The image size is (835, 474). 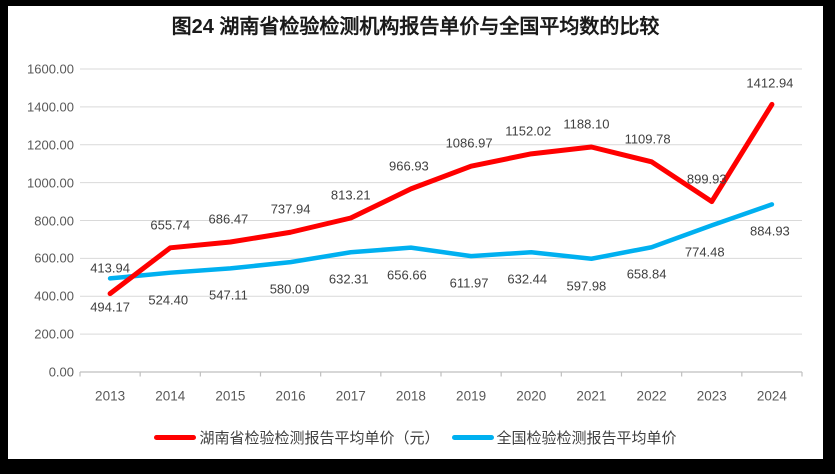 I want to click on legend-swatch-hunan-line, so click(x=175, y=437).